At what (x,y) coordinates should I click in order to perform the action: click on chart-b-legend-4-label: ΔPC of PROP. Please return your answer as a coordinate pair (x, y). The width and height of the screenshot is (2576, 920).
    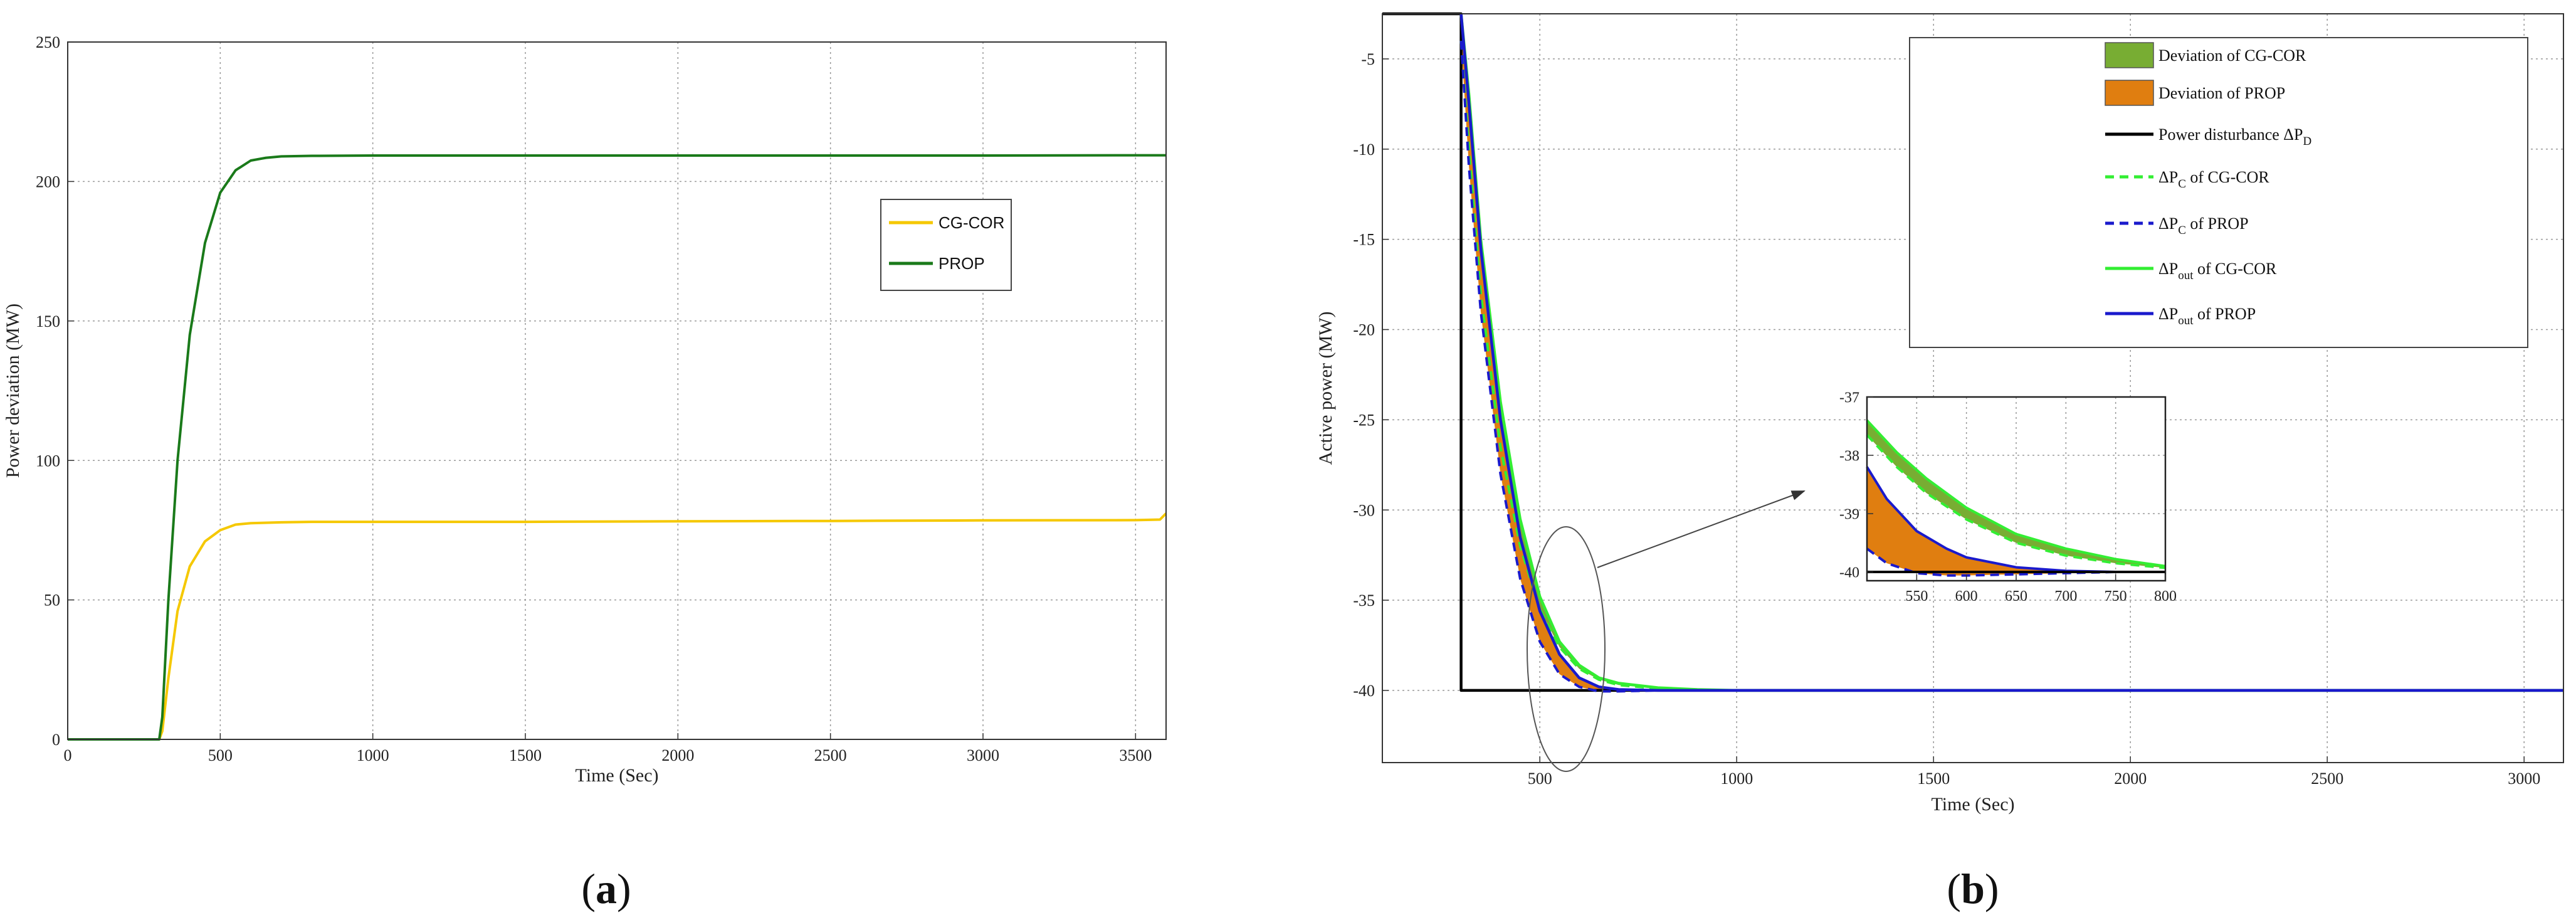
    Looking at the image, I should click on (2203, 225).